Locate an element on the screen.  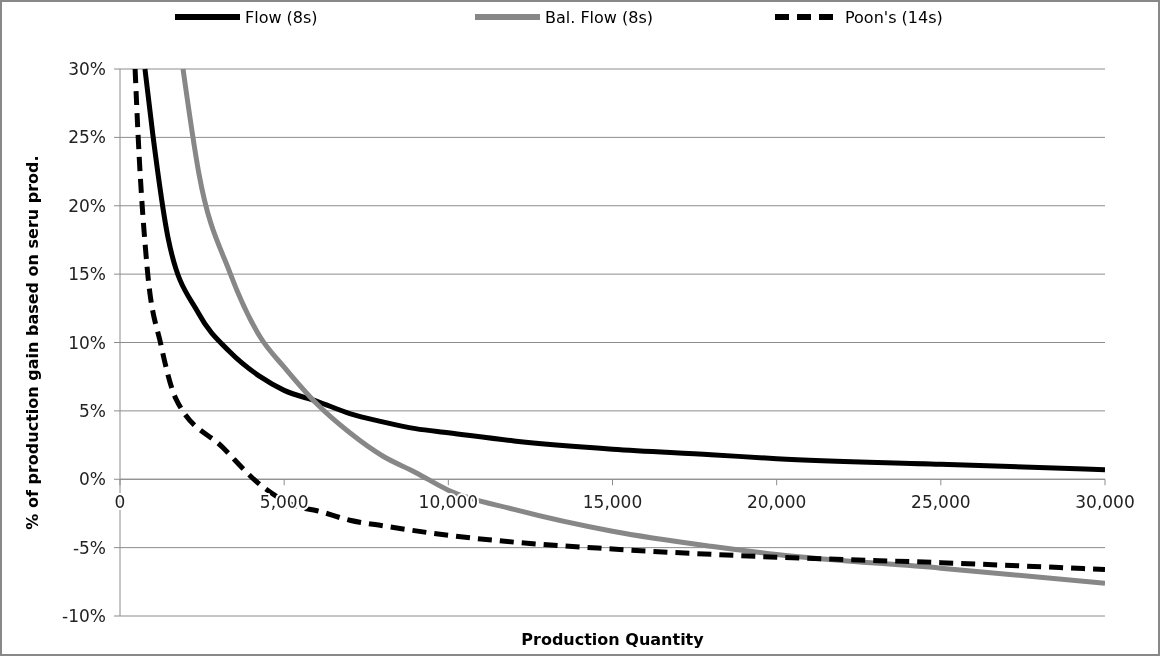
y-tick-label: 10% is located at coordinates (87, 342).